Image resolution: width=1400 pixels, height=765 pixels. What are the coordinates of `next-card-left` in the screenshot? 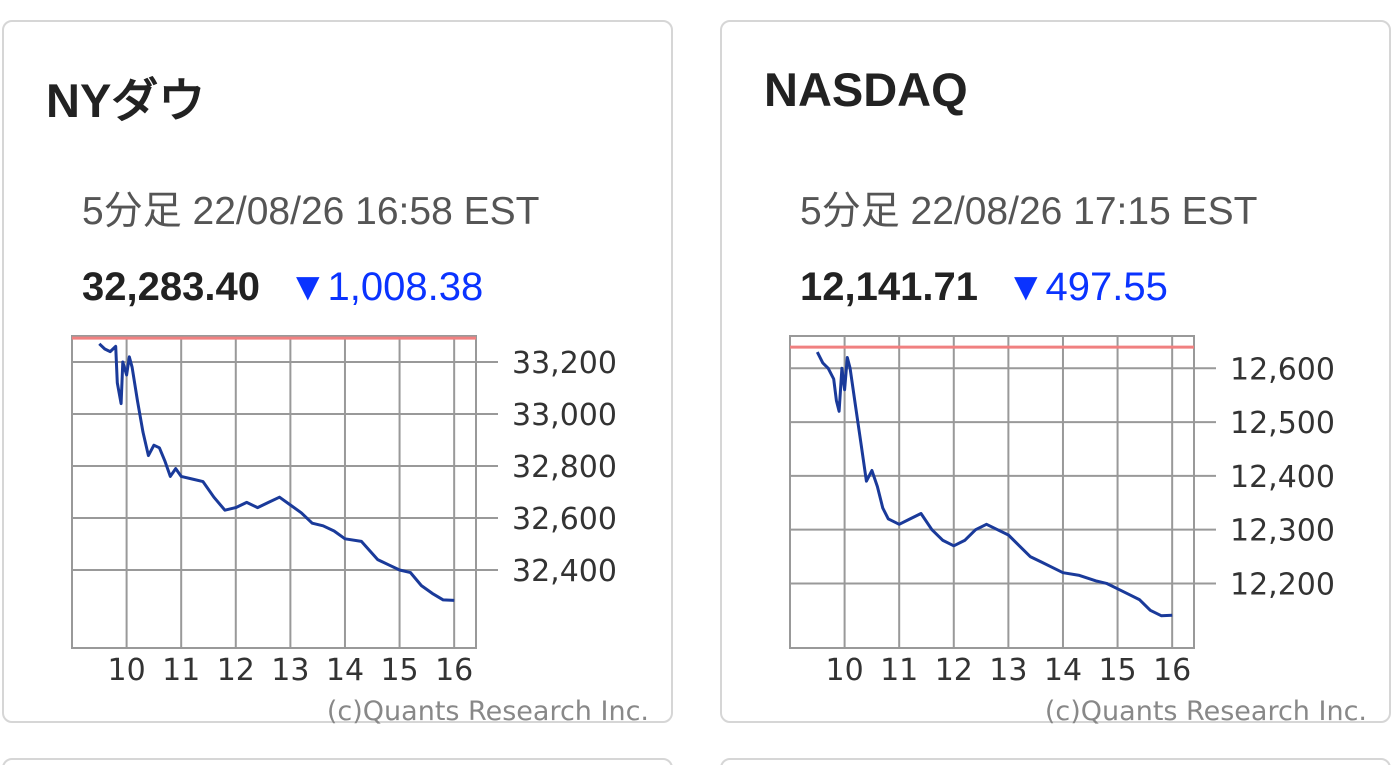 It's located at (337, 761).